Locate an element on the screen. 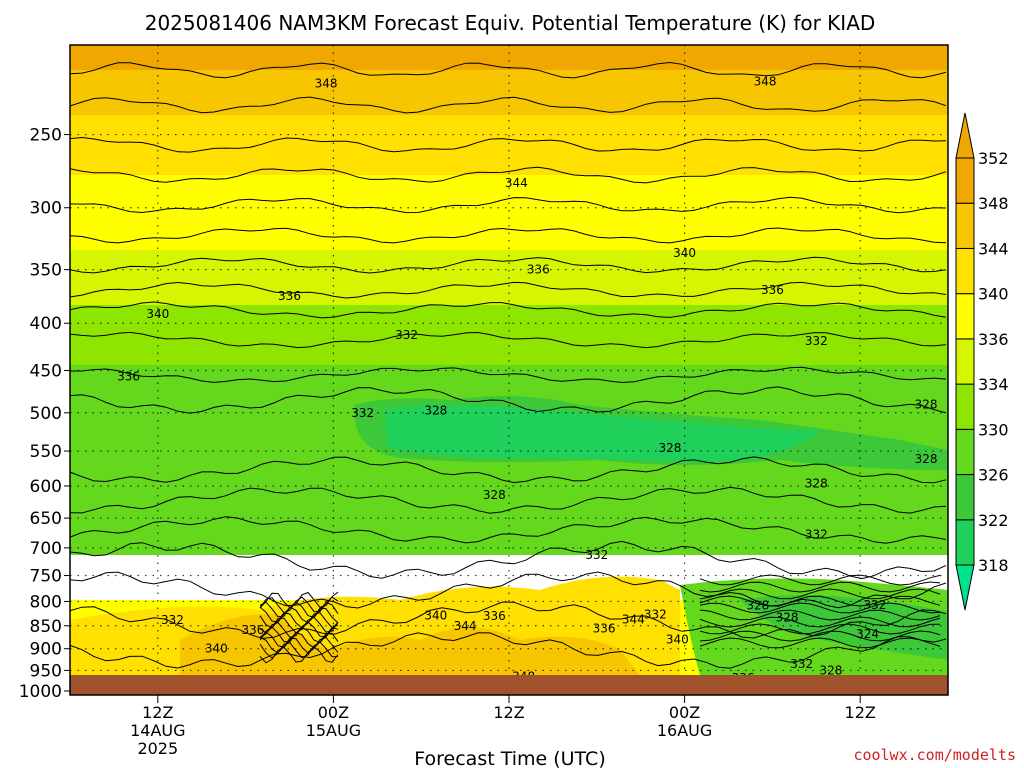 This screenshot has width=1024, height=768. colorbar-label: 340 is located at coordinates (993, 294).